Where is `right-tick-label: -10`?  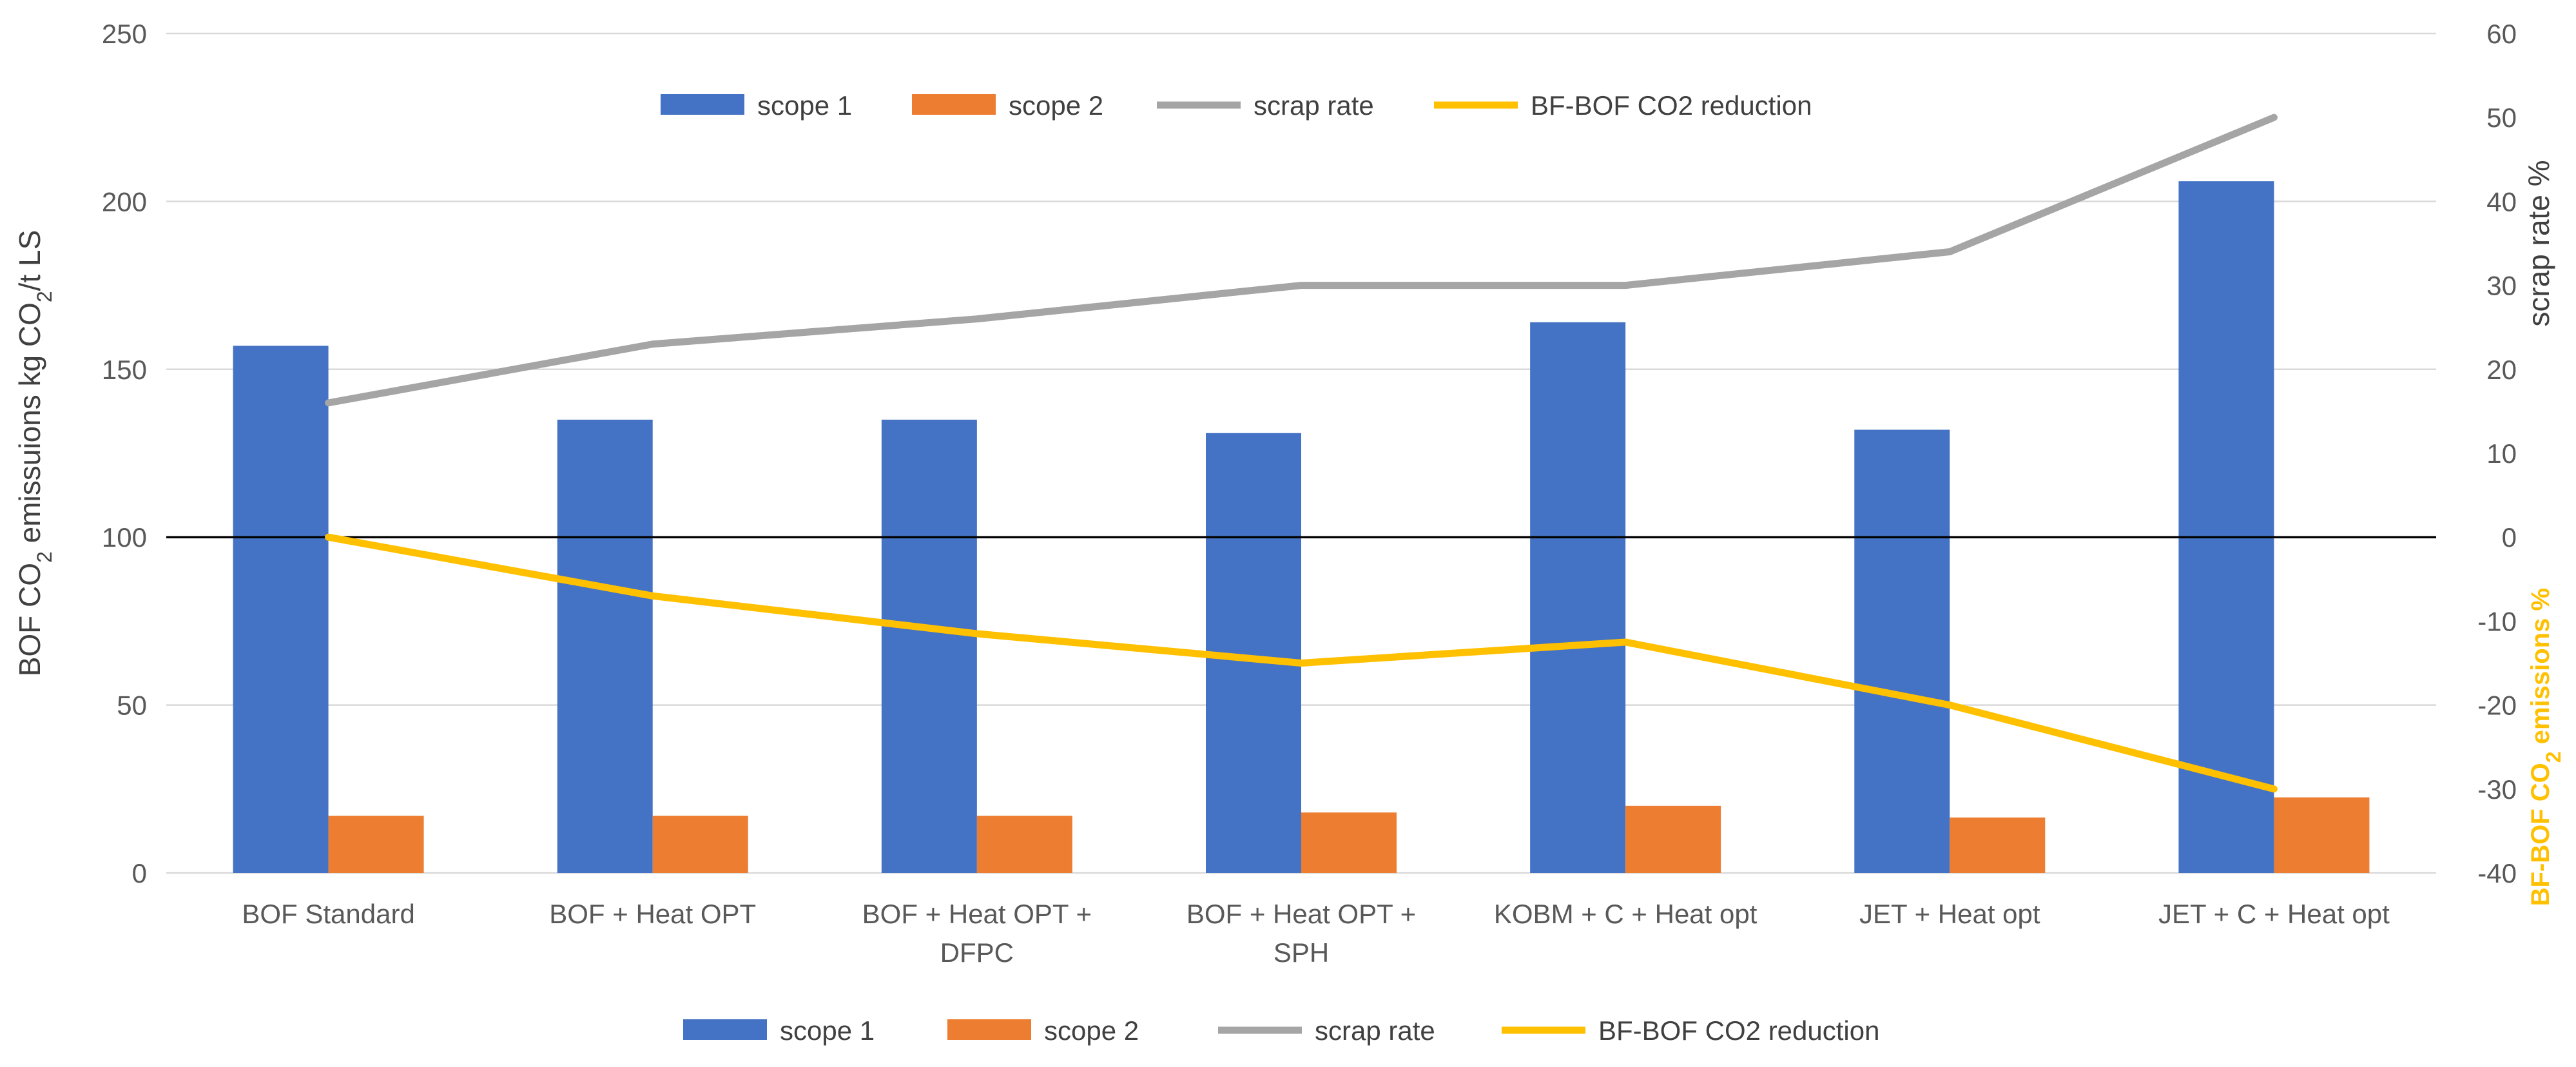
right-tick-label: -10 is located at coordinates (2497, 621).